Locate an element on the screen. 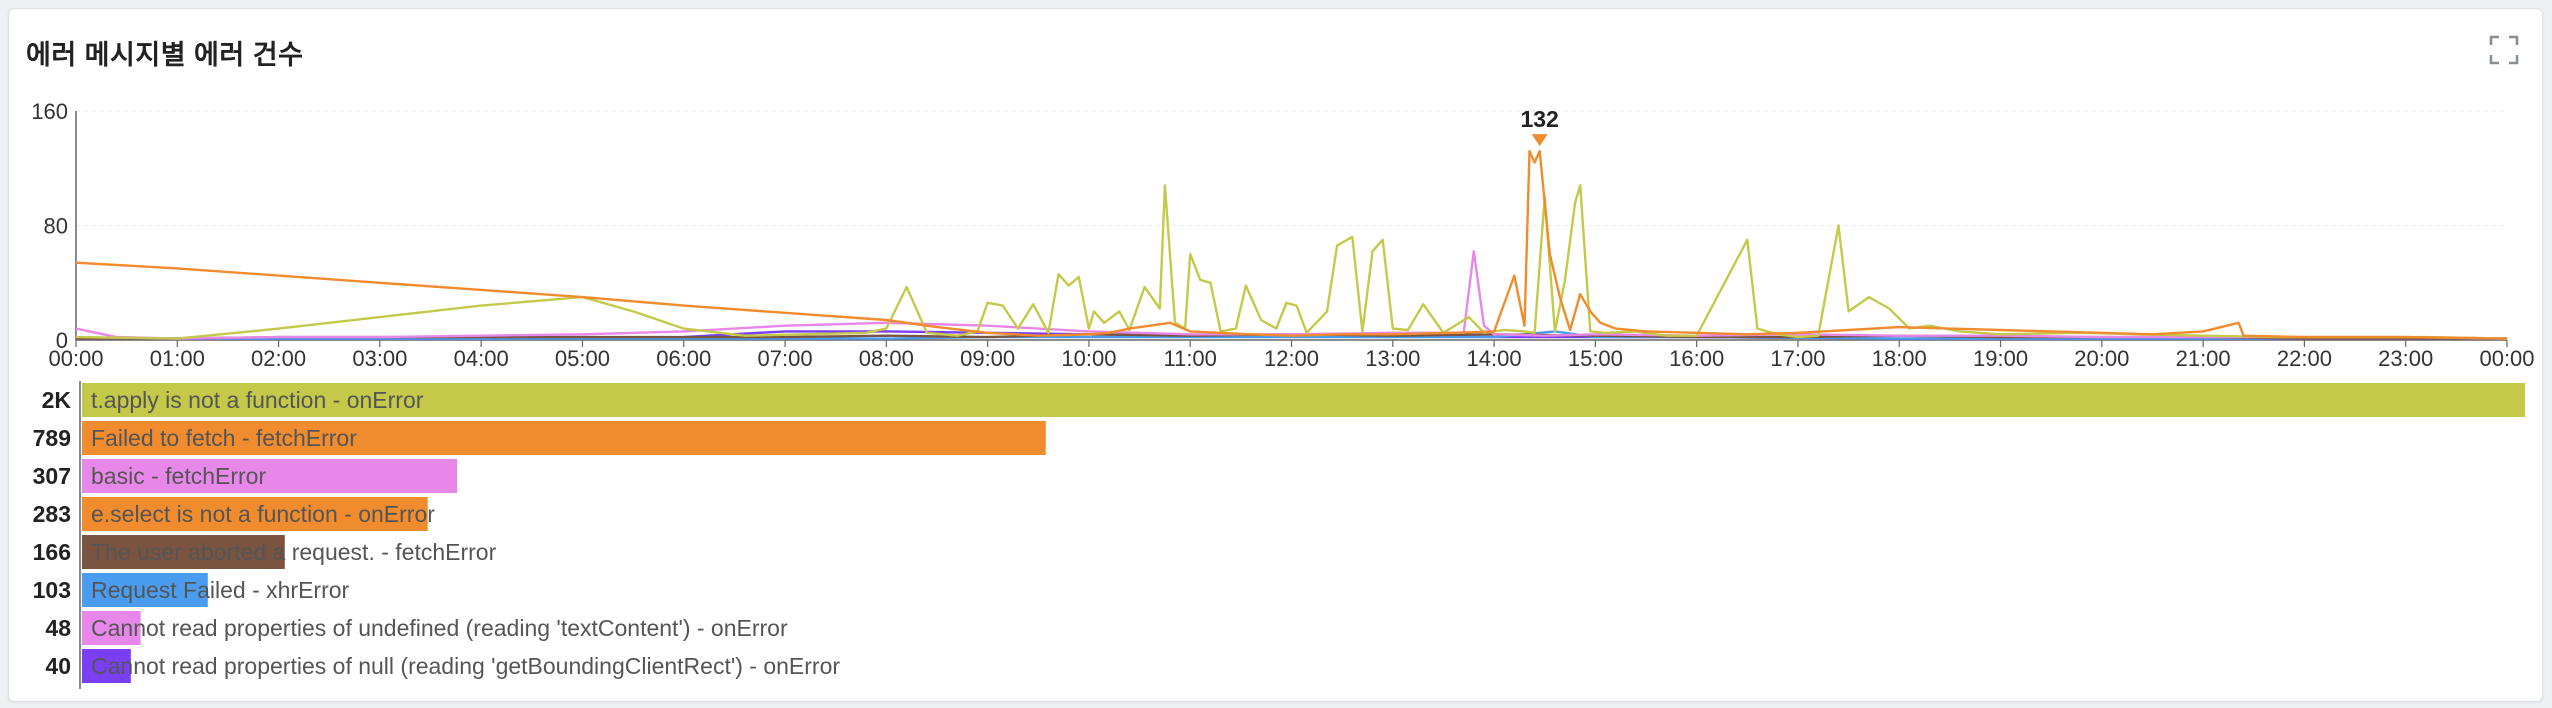 The height and width of the screenshot is (708, 2552). bar-value-label: 103 is located at coordinates (52, 590).